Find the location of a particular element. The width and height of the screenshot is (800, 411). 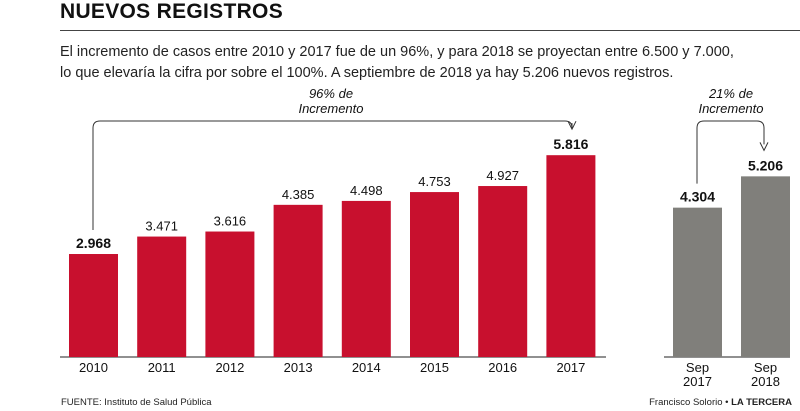

main-category-label-0: 2010 is located at coordinates (93, 367).